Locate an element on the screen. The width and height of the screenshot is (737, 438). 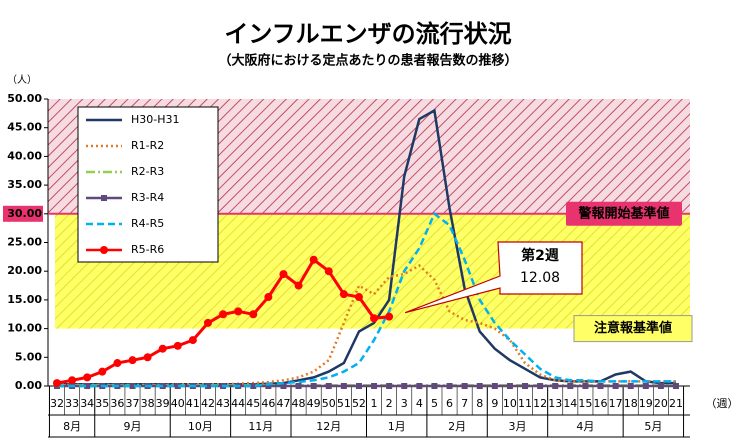
x-tick-label: 21 is located at coordinates (676, 403).